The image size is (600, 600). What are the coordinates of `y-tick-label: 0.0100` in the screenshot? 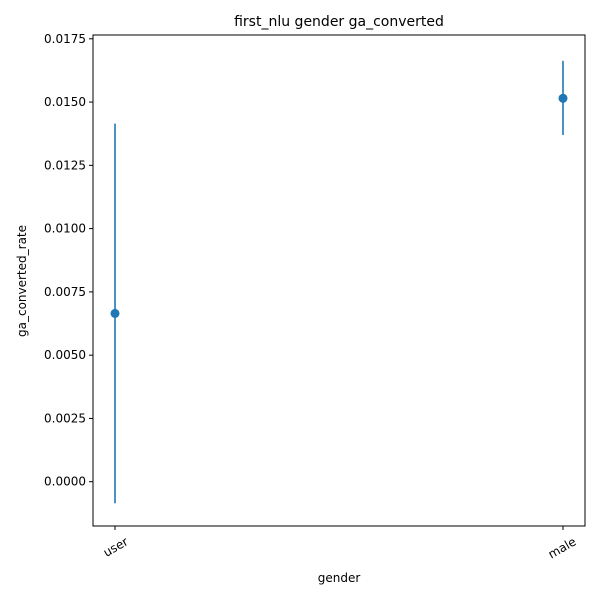 It's located at (65, 229).